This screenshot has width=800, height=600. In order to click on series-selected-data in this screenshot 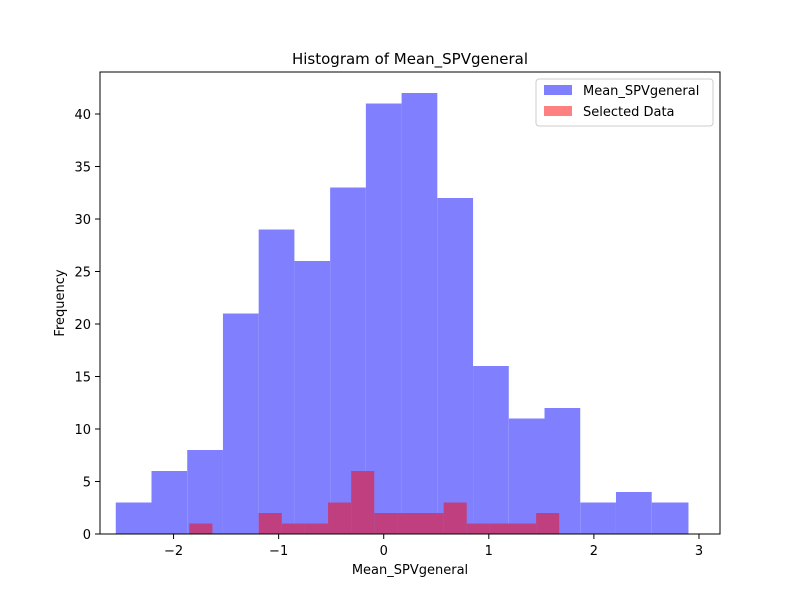, I will do `click(374, 502)`.